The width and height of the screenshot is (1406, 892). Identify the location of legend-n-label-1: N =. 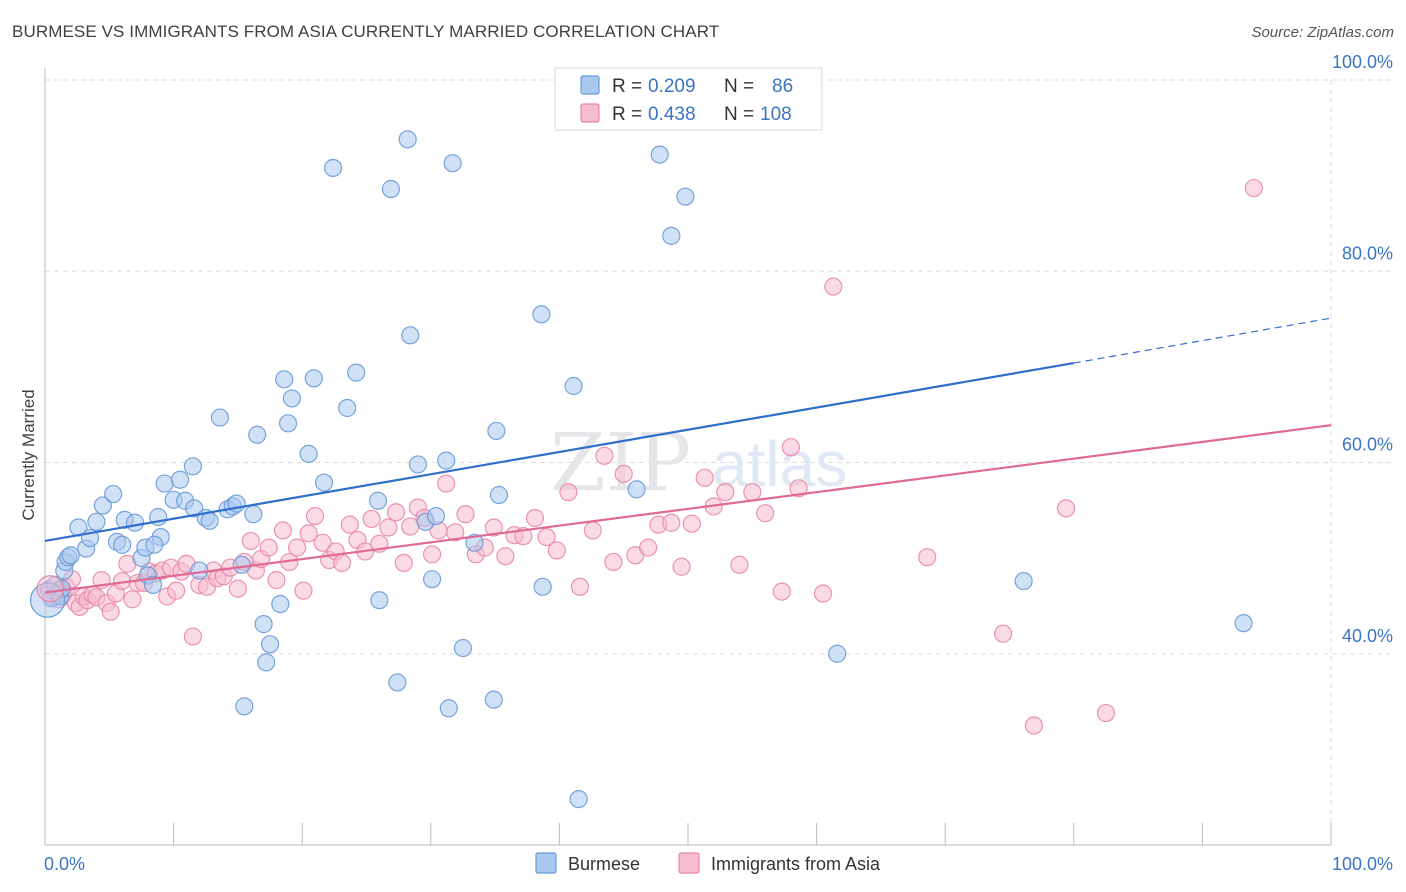
(739, 86).